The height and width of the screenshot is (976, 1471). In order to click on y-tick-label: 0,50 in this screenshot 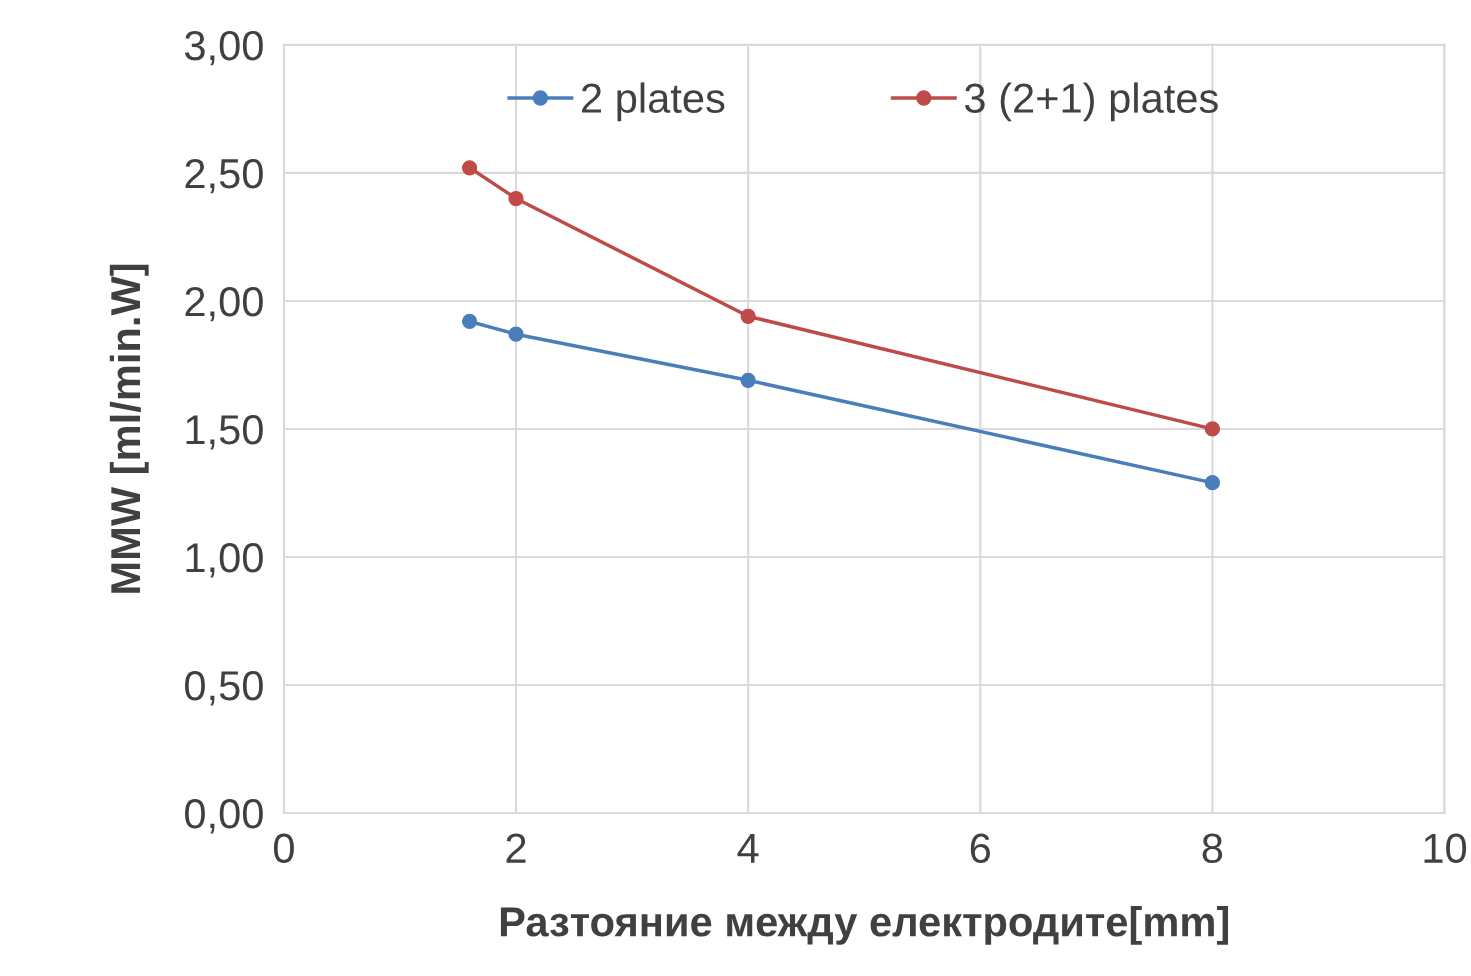, I will do `click(224, 688)`.